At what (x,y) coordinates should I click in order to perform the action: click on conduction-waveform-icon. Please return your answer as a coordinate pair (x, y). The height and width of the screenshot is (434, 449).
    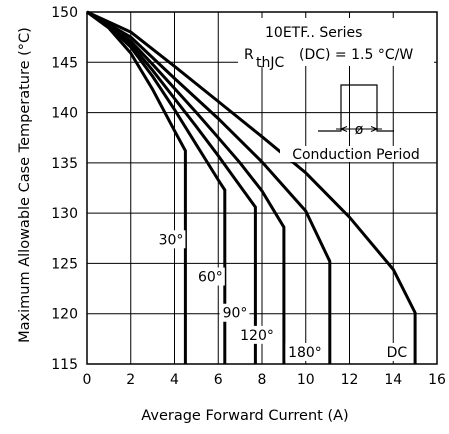
    Looking at the image, I should click on (356, 108).